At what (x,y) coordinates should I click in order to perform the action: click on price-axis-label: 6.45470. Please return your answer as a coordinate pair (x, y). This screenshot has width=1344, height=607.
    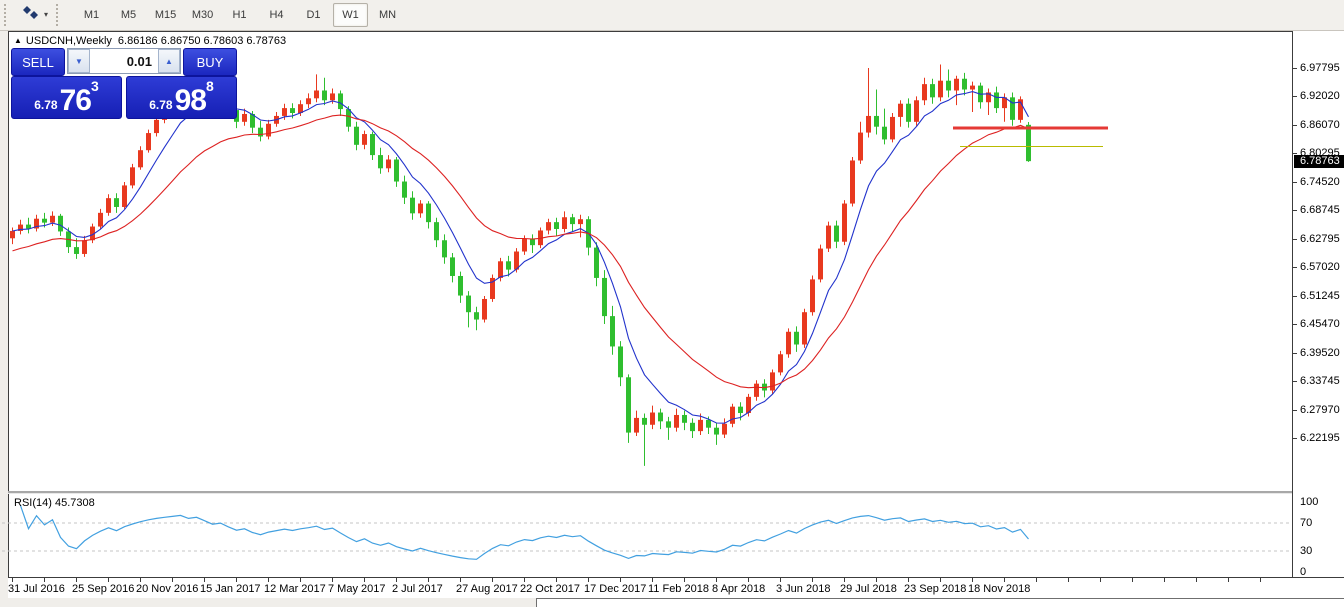
    Looking at the image, I should click on (1320, 324).